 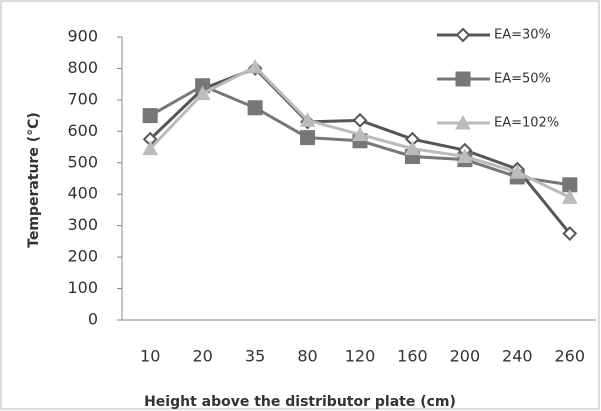 I want to click on y-tick-label: 500, so click(x=82, y=161).